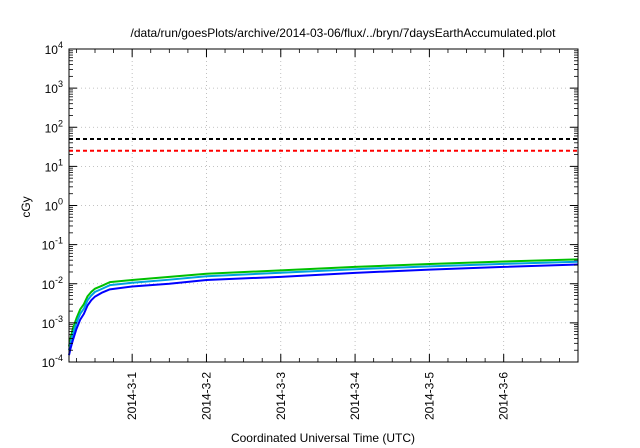 Image resolution: width=640 pixels, height=448 pixels. Describe the element at coordinates (54, 87) in the screenshot. I see `y-tick-label: 10³` at that location.